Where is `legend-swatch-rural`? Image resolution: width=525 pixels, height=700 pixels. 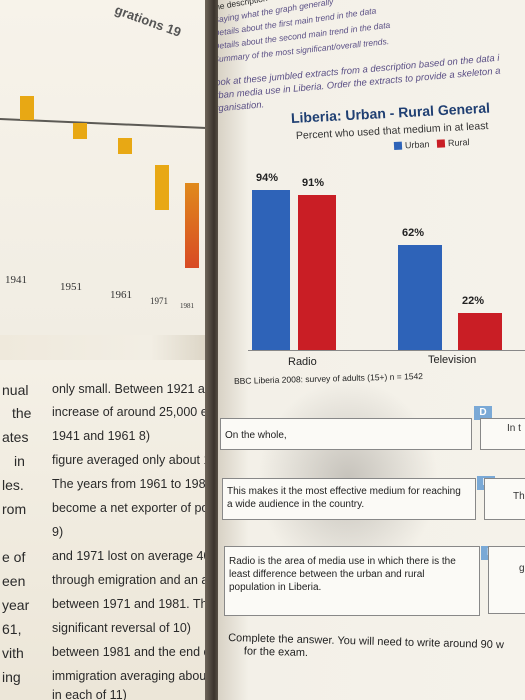
legend-swatch-rural is located at coordinates (441, 143).